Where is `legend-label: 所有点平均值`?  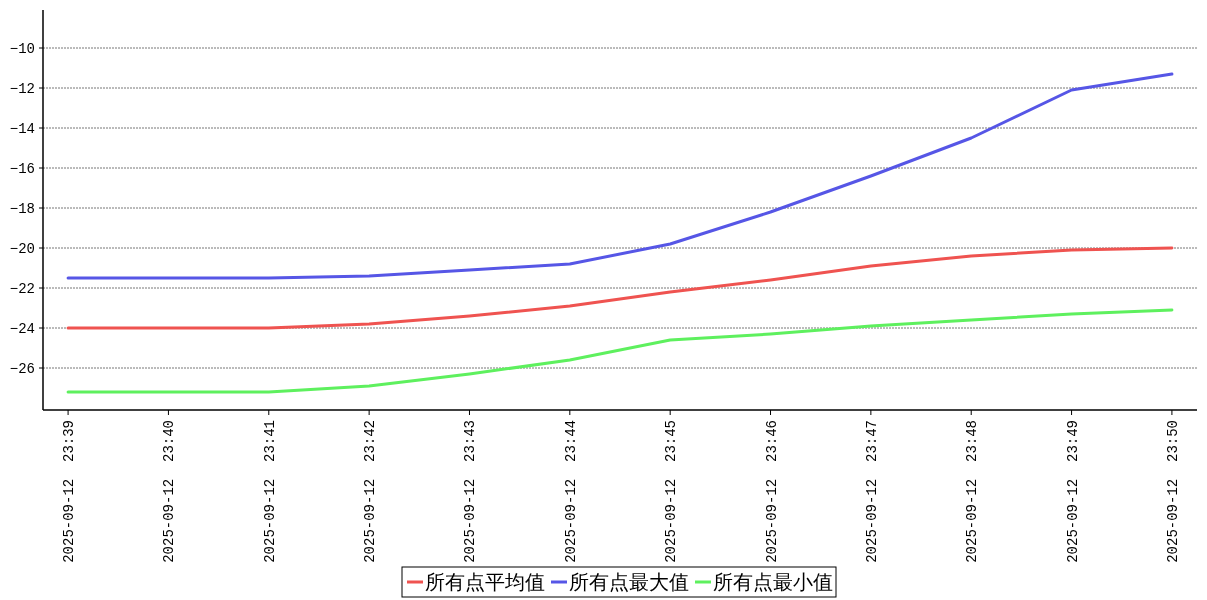
legend-label: 所有点平均值 is located at coordinates (485, 582).